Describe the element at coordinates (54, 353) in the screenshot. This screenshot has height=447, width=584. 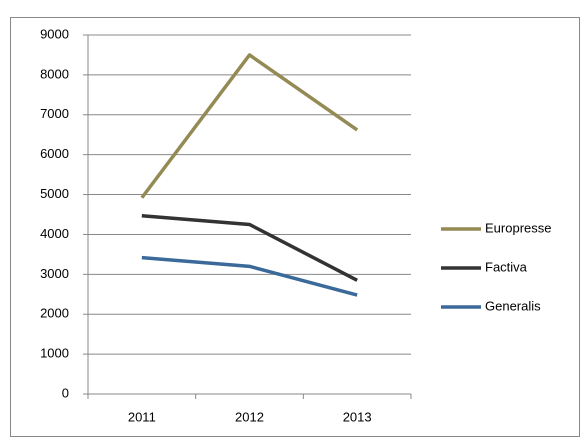
I see `y-tick-label: 1000` at that location.